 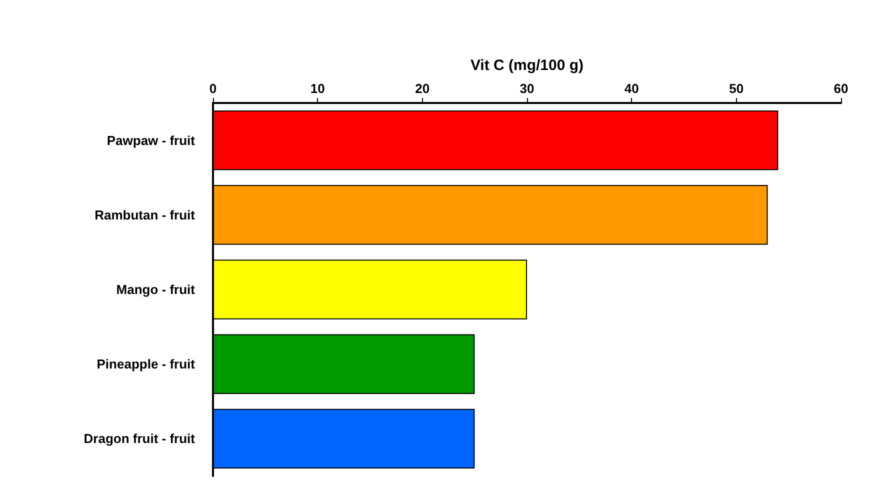 What do you see at coordinates (736, 88) in the screenshot?
I see `x-tick-label: 50` at bounding box center [736, 88].